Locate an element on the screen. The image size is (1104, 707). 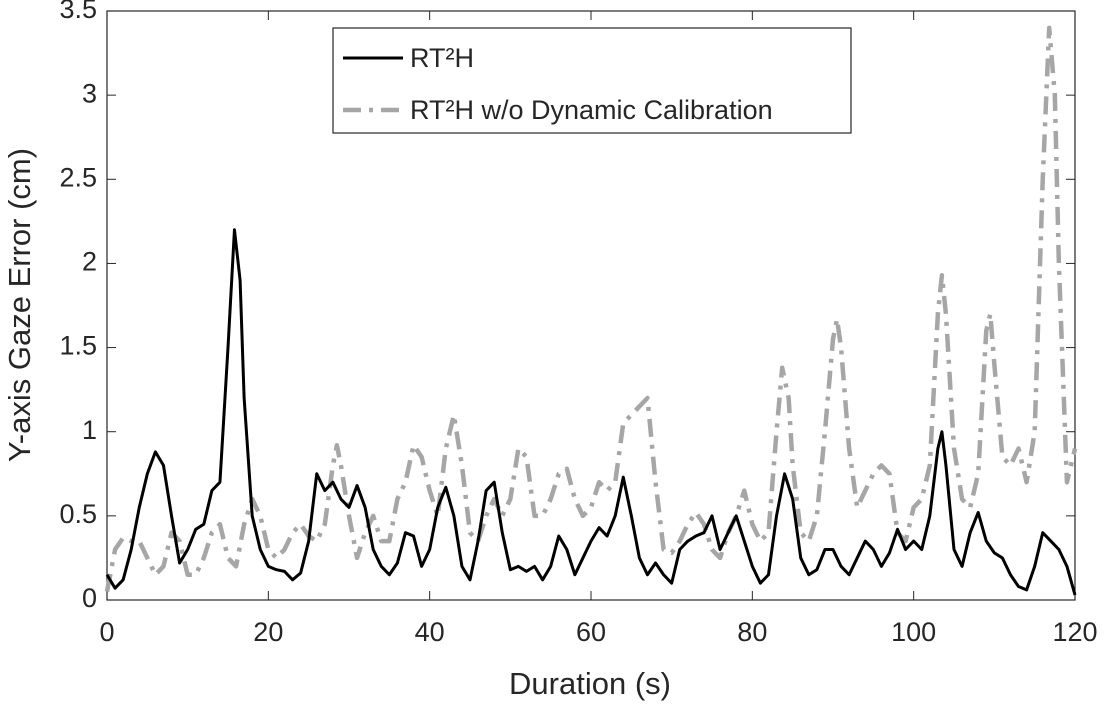
y-tick-label: 2 is located at coordinates (89, 262).